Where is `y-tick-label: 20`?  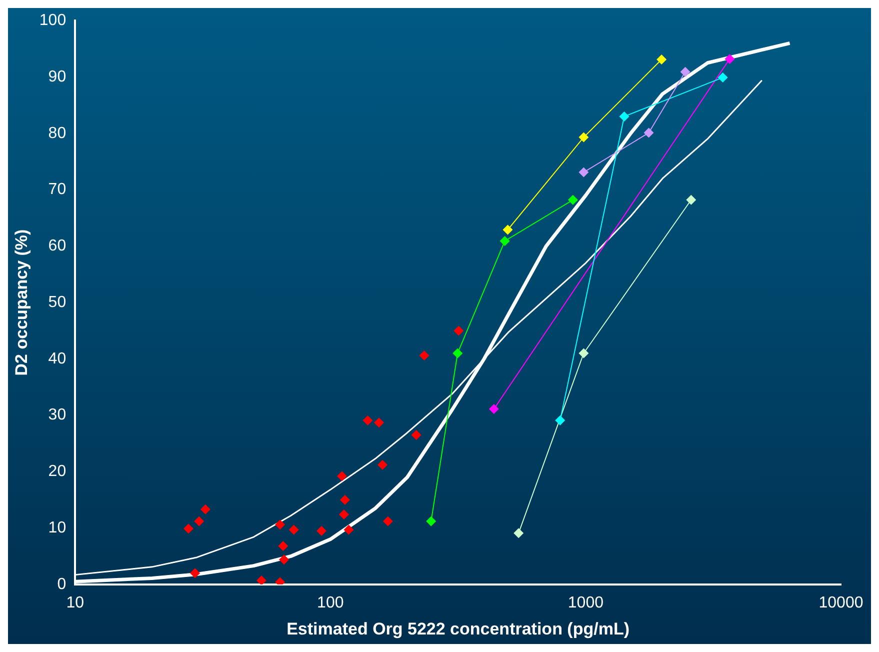
y-tick-label: 20 is located at coordinates (57, 471).